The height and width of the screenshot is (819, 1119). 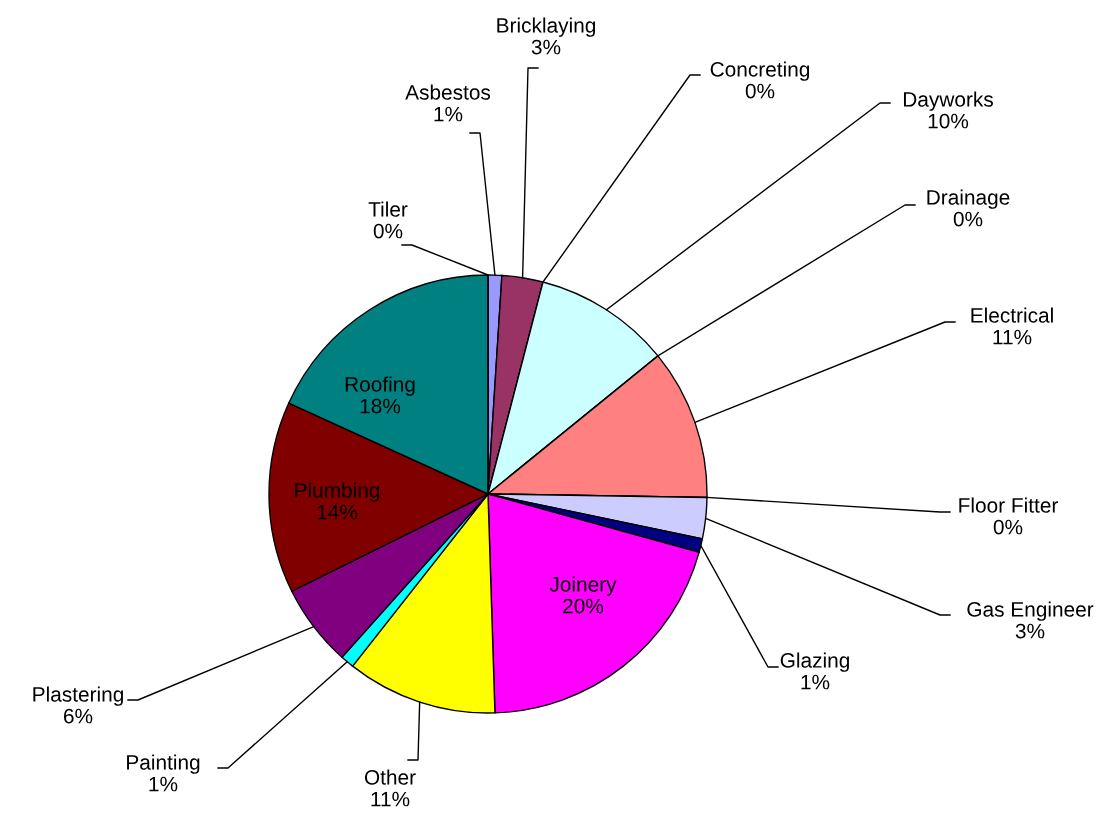 I want to click on slice-label: Gas Engineer, so click(x=1030, y=611).